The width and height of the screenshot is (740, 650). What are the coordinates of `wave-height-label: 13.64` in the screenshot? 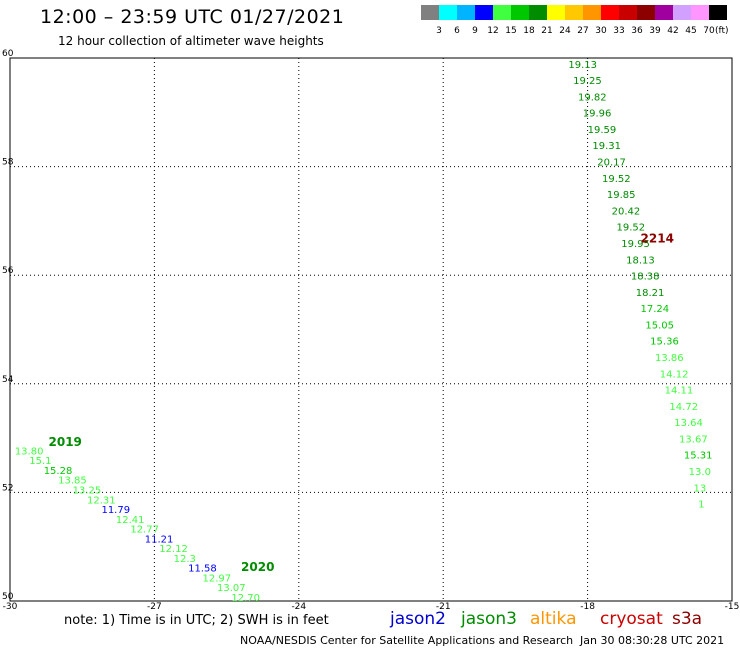 It's located at (688, 423).